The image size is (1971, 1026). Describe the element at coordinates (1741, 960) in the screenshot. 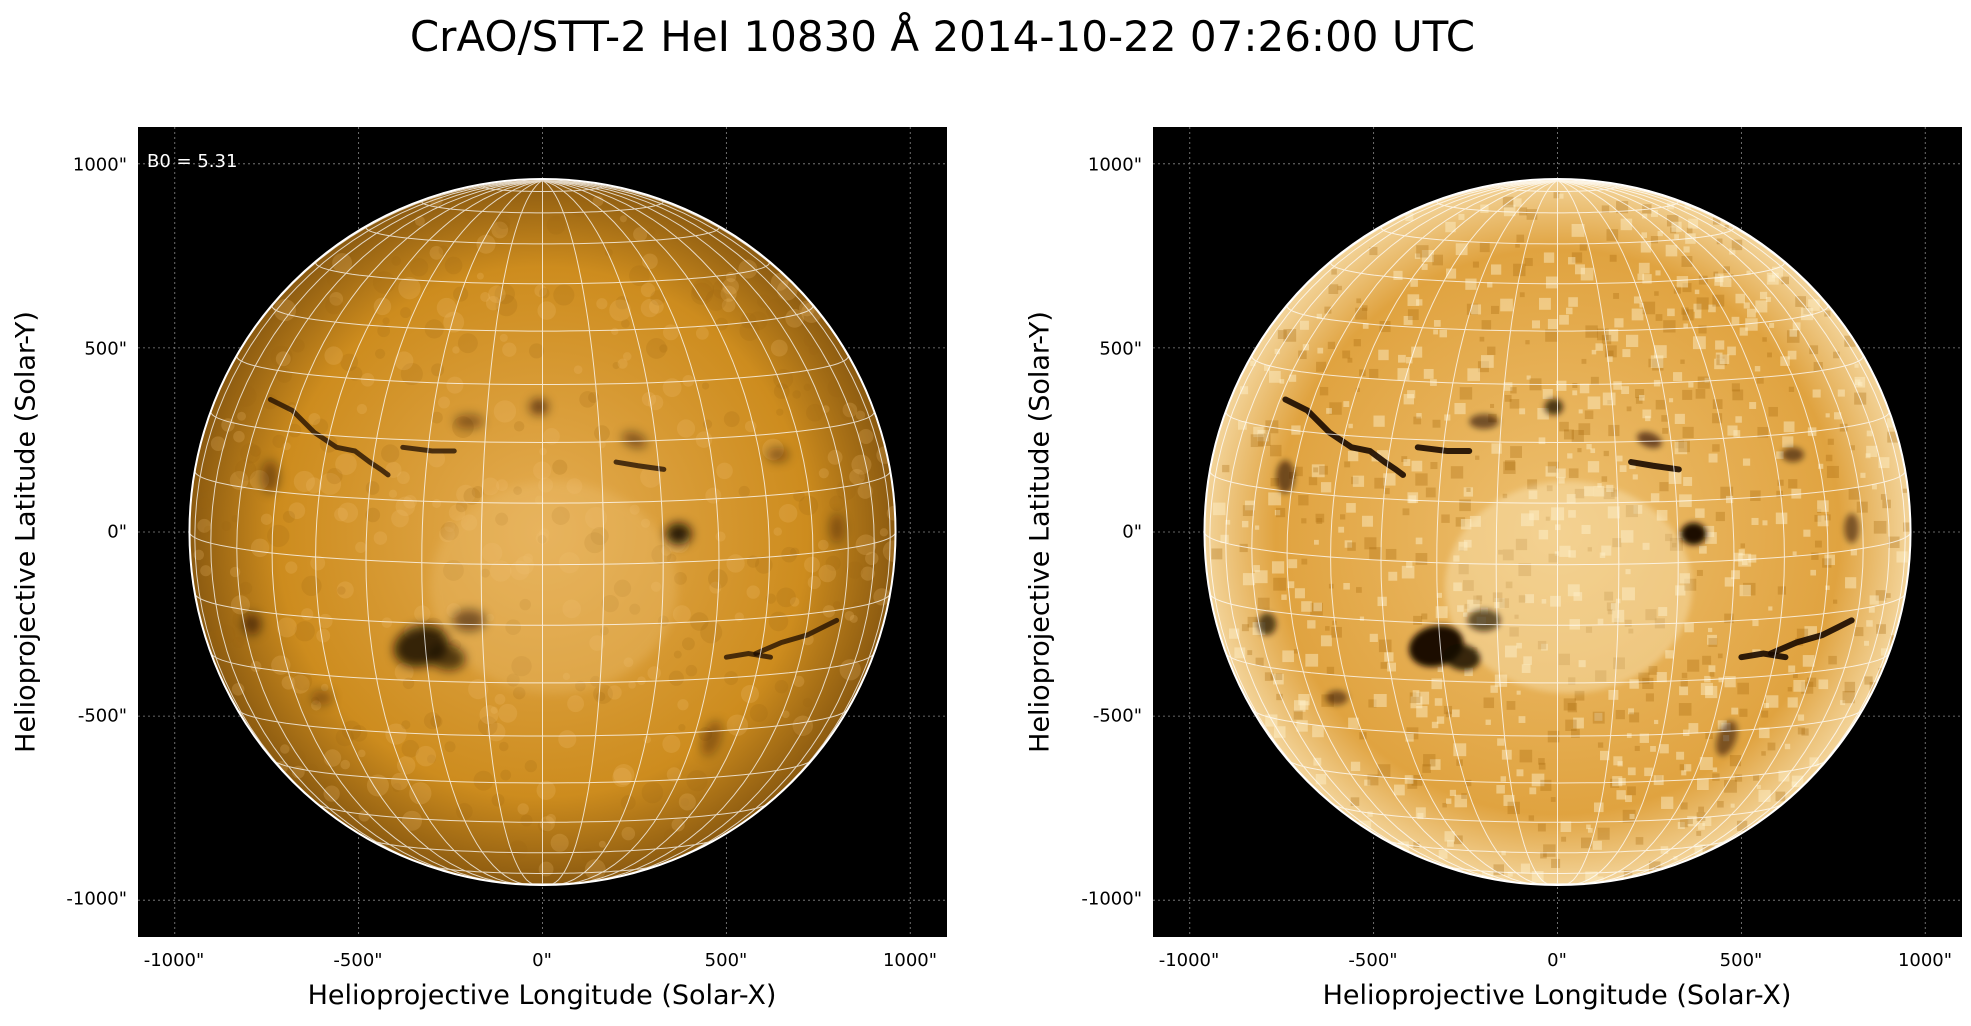

I see `right-x-tick: 500"` at that location.